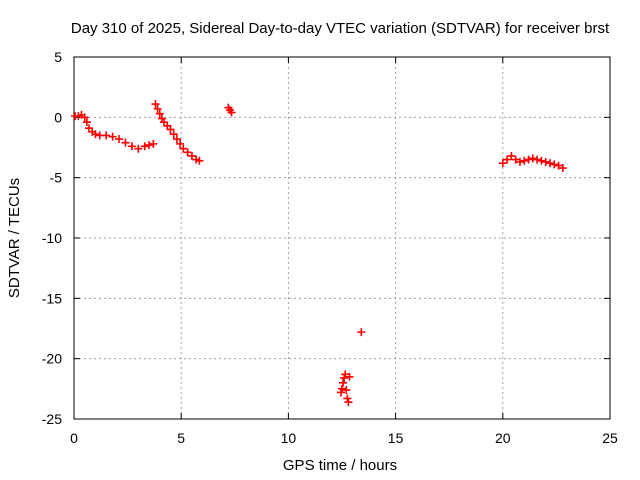 This screenshot has height=480, width=640. What do you see at coordinates (52, 359) in the screenshot?
I see `y-tick-label: -20` at bounding box center [52, 359].